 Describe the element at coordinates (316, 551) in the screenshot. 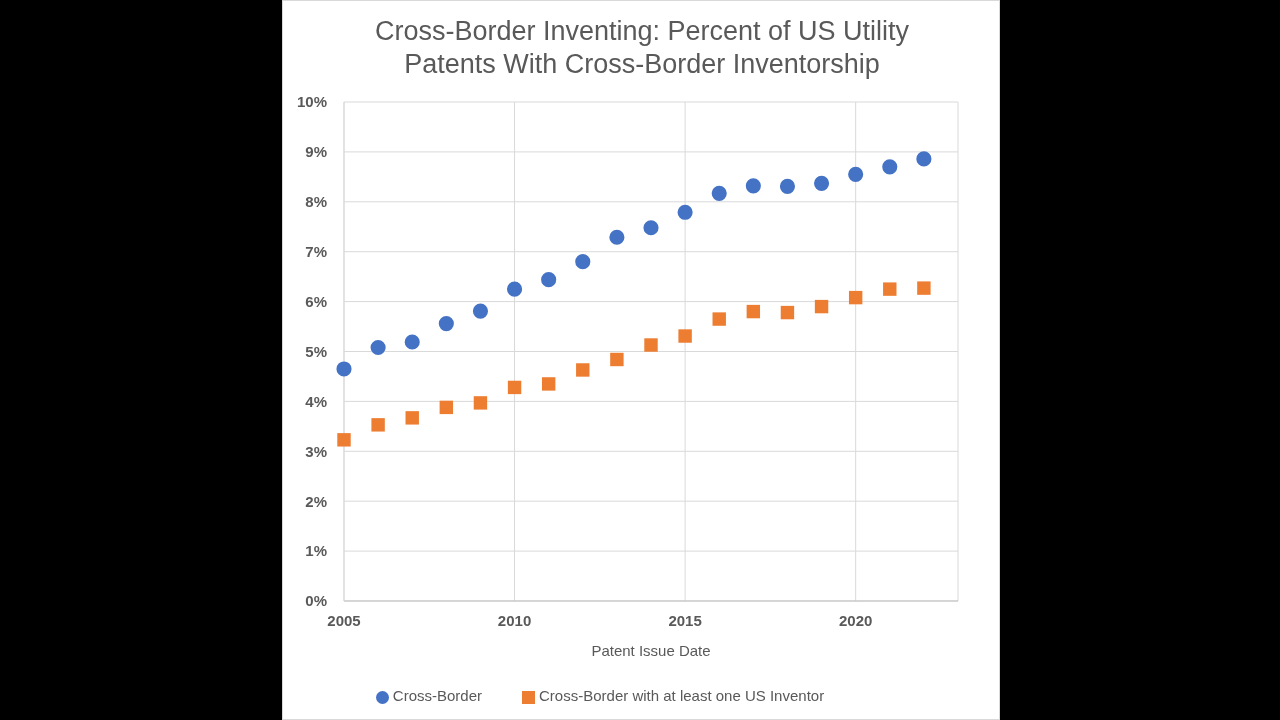

I see `y-tick-label: 1%` at that location.